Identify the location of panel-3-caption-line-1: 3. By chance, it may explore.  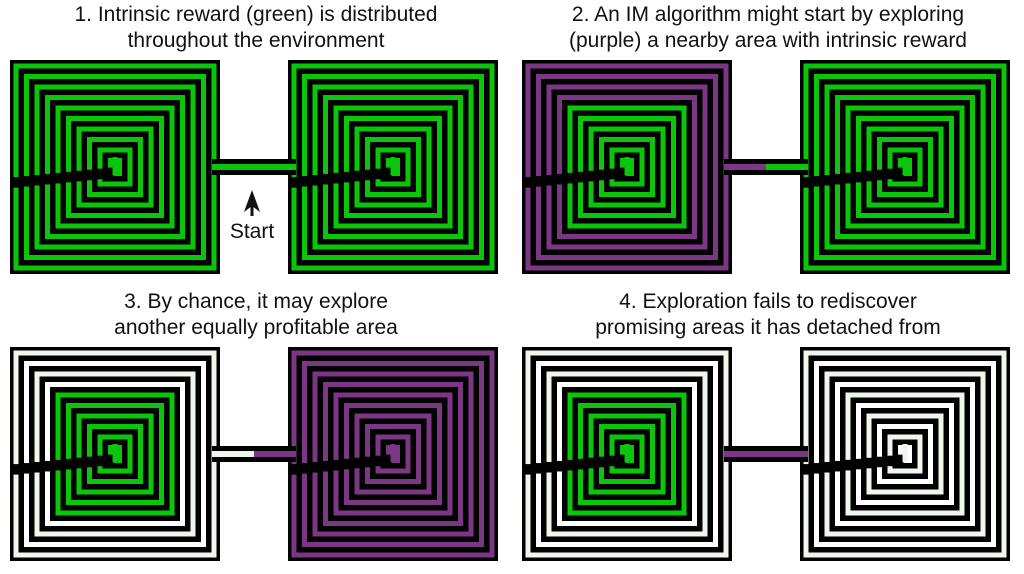
(256, 301).